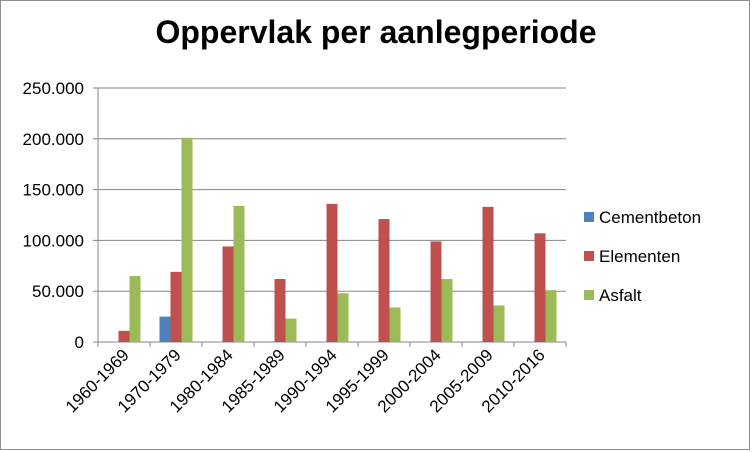  What do you see at coordinates (376, 32) in the screenshot?
I see `chart-title: Oppervlak per aanlegperiode` at bounding box center [376, 32].